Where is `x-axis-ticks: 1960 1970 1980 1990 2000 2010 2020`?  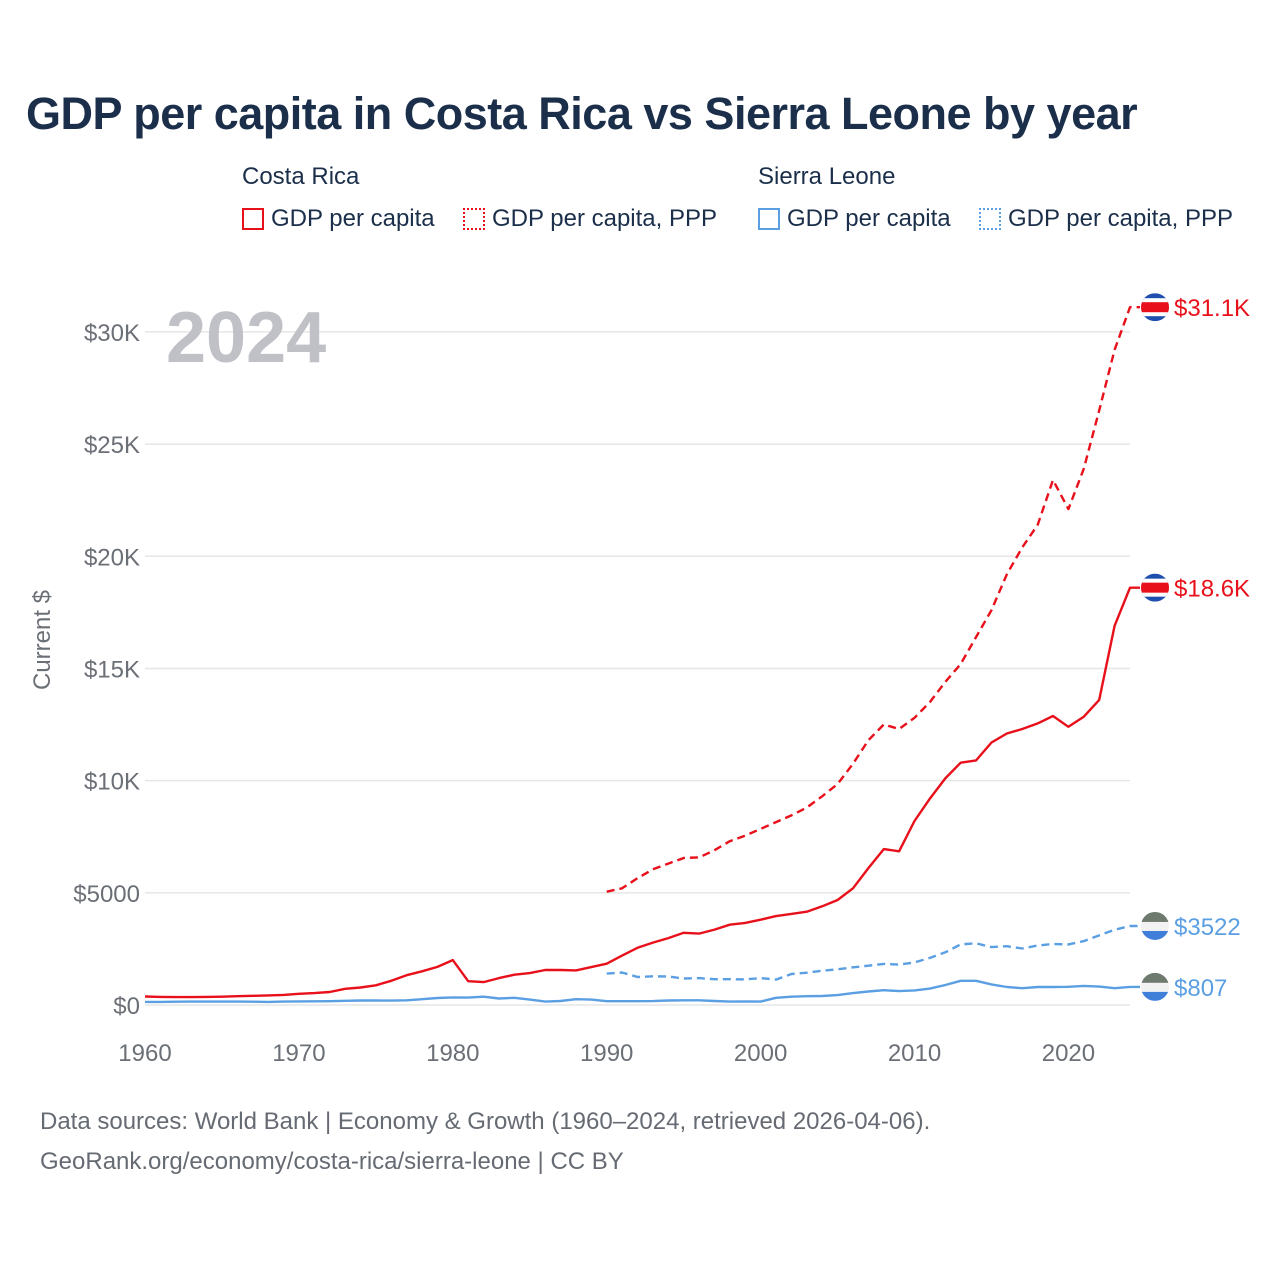
x-axis-ticks: 1960 1970 1980 1990 2000 2010 2020 is located at coordinates (606, 1053).